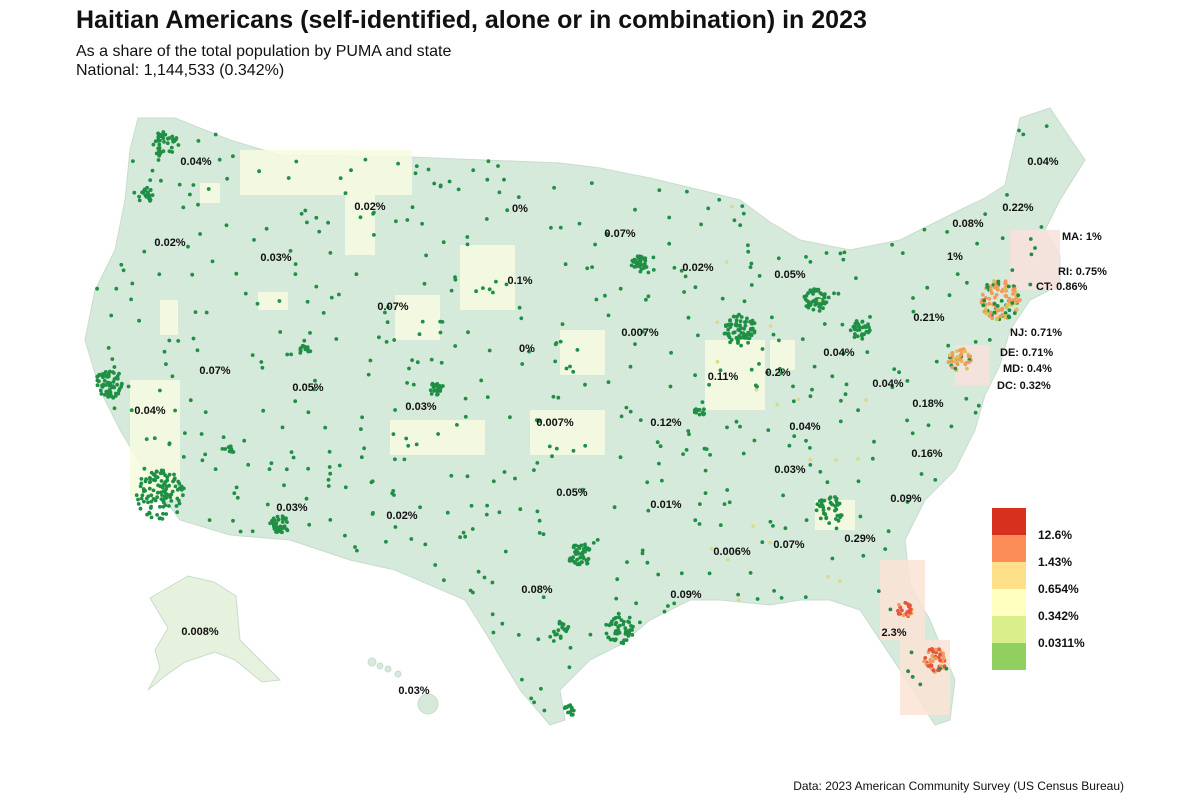  I want to click on state-share-label: 0.07%, so click(215, 371).